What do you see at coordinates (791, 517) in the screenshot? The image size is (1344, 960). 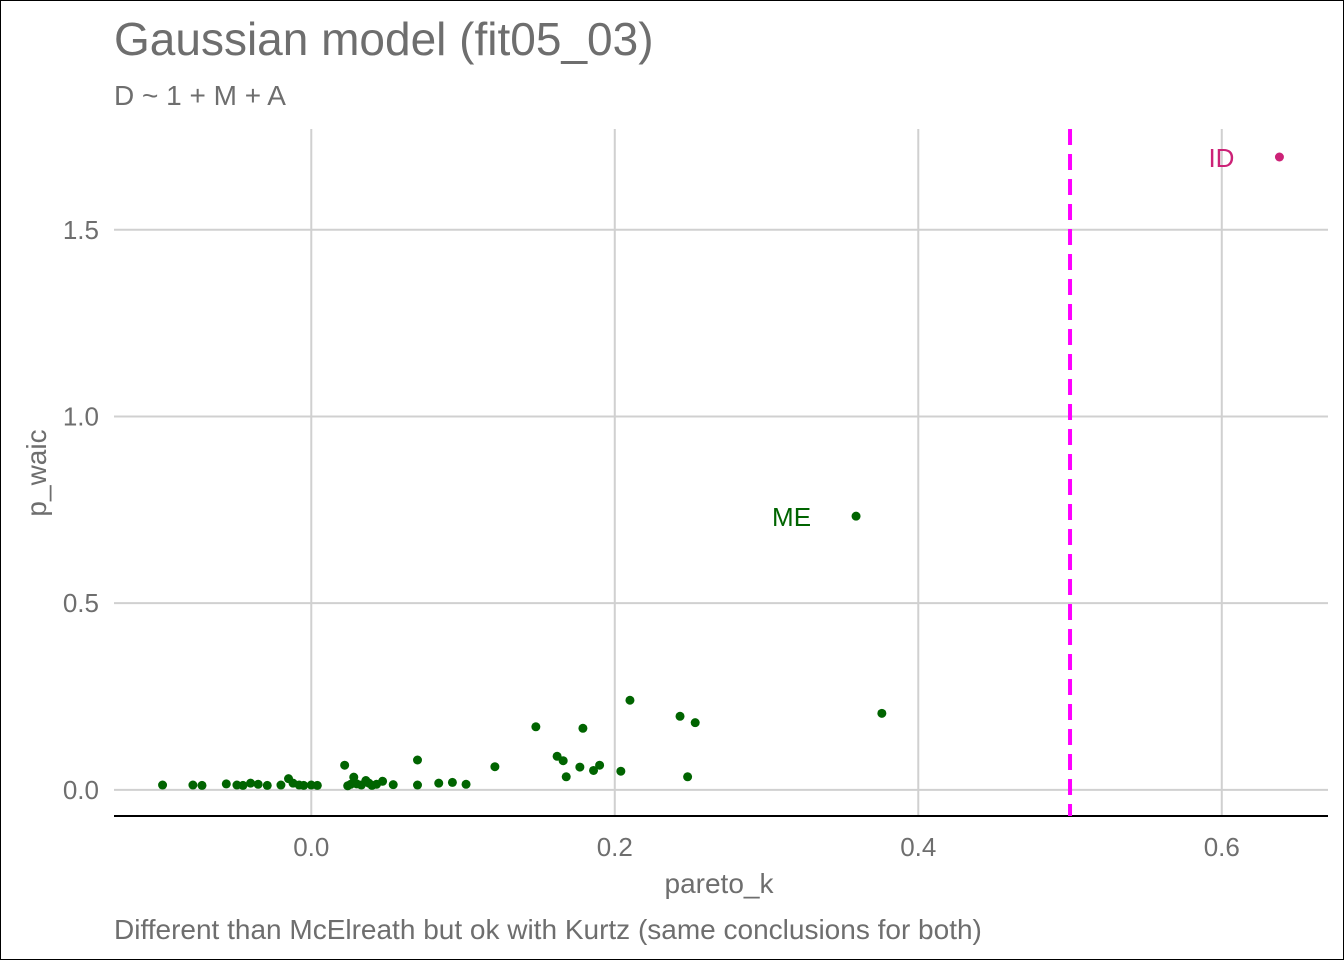 I see `point-label: ME` at bounding box center [791, 517].